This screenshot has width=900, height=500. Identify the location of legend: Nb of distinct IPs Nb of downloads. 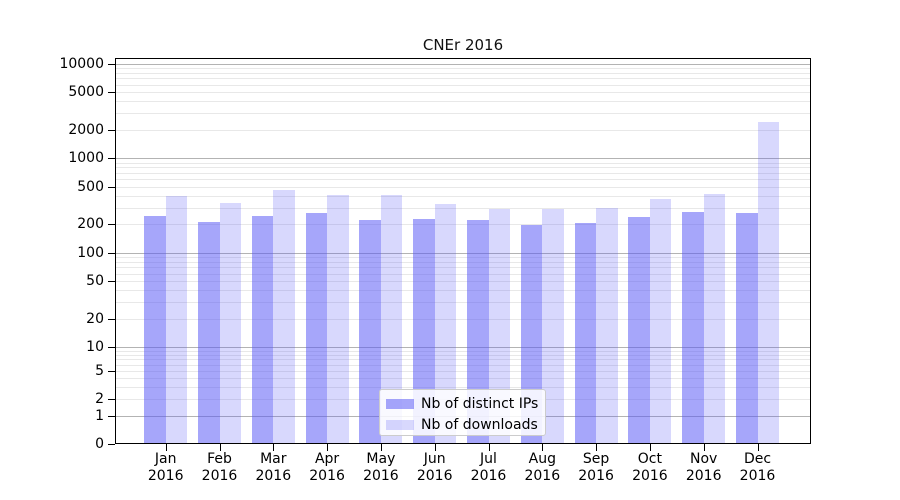
(462, 412).